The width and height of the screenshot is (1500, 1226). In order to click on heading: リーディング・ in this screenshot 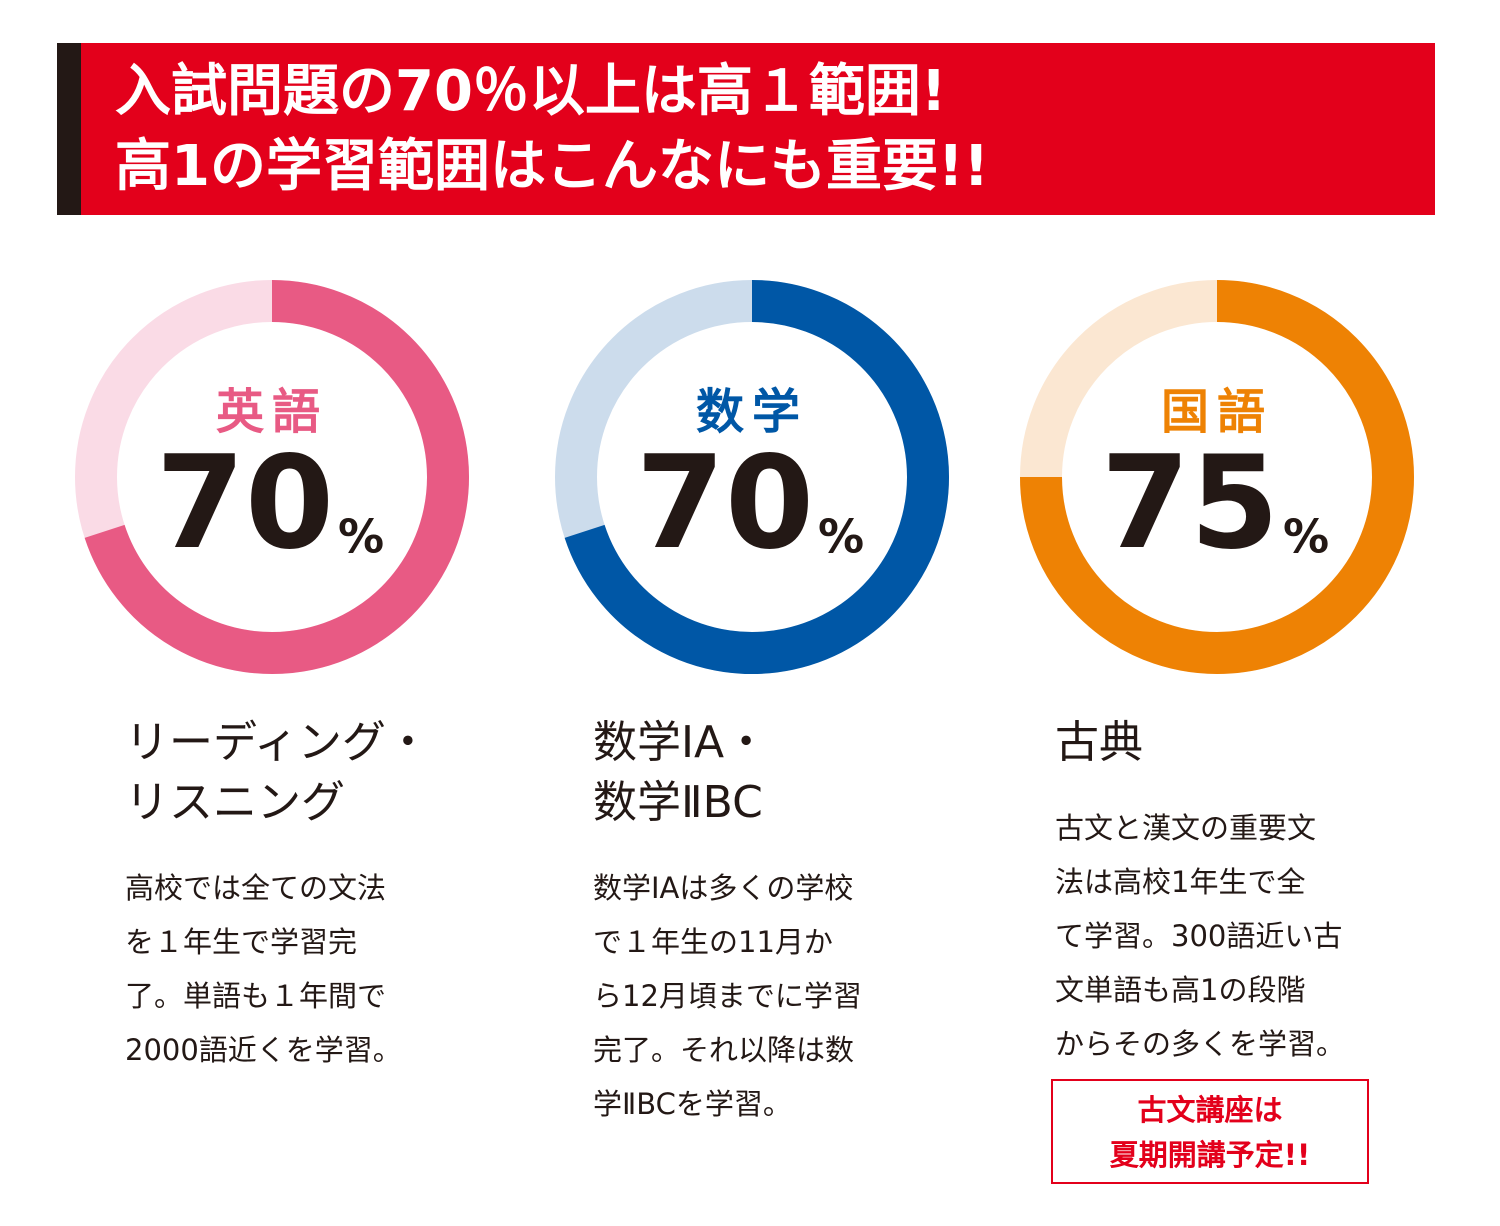, I will do `click(277, 742)`.